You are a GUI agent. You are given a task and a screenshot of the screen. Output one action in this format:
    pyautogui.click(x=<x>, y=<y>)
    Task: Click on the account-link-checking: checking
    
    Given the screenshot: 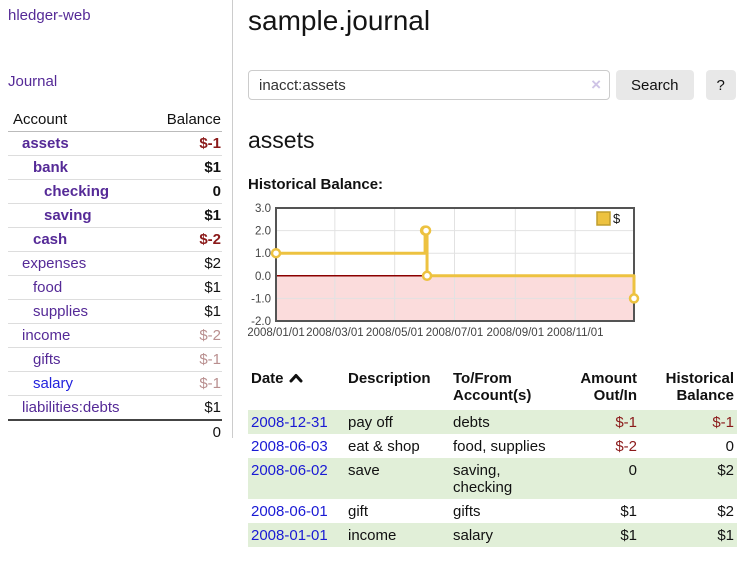 What is the action you would take?
    pyautogui.click(x=77, y=191)
    